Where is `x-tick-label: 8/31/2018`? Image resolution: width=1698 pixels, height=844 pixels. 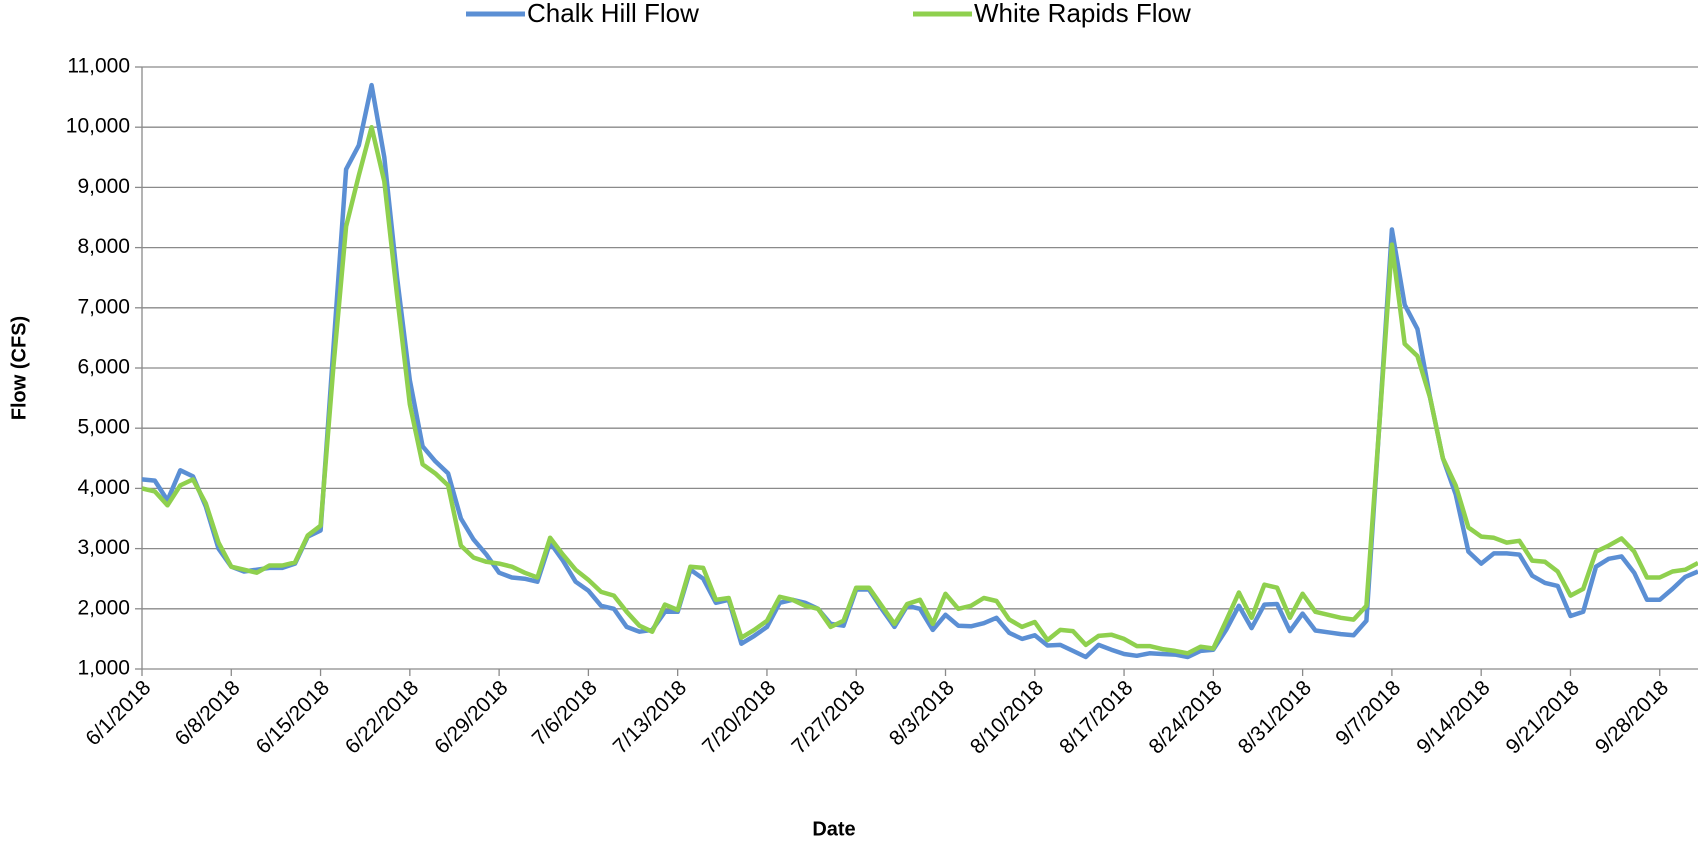 x-tick-label: 8/31/2018 is located at coordinates (1275, 717).